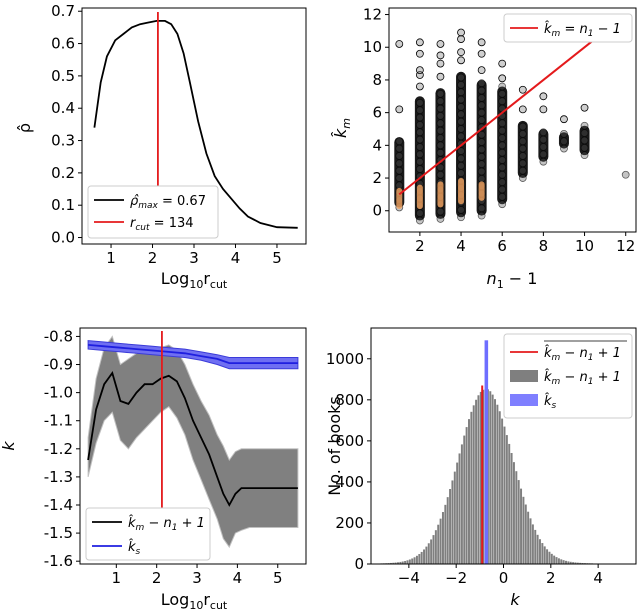  I want to click on hist-ytick-label-1: 200, so click(349, 523).